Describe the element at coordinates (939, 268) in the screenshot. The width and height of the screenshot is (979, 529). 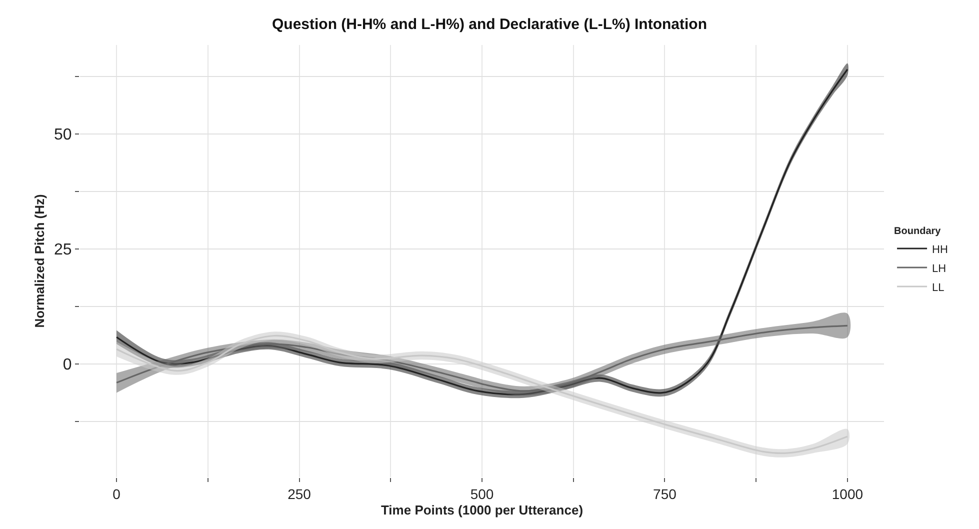
I see `legend-label: LH` at that location.